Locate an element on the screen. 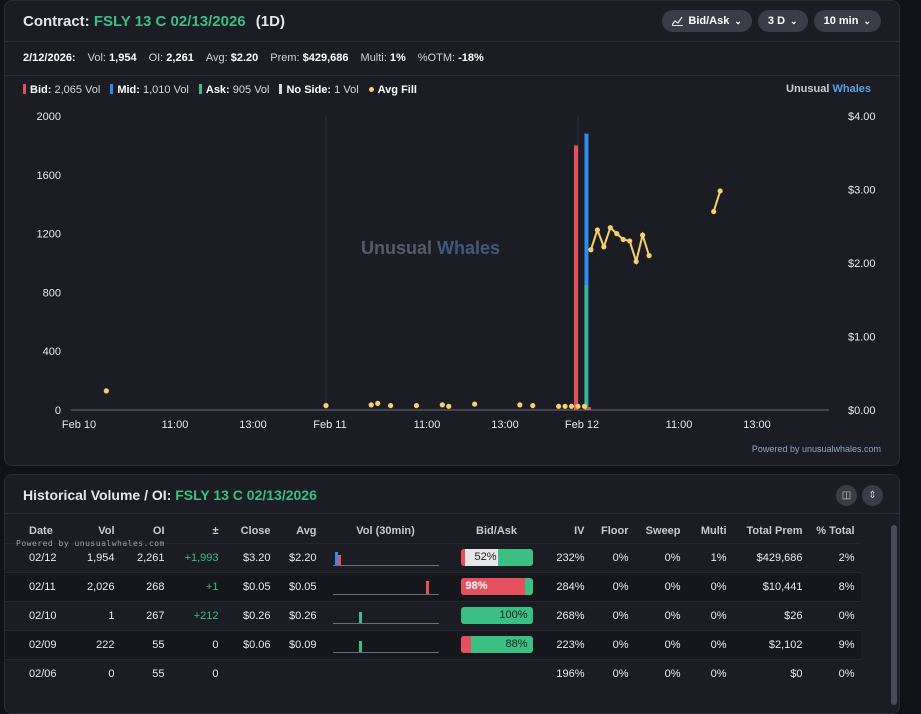 This screenshot has width=921, height=714. vertical-scrollbar is located at coordinates (894, 615).